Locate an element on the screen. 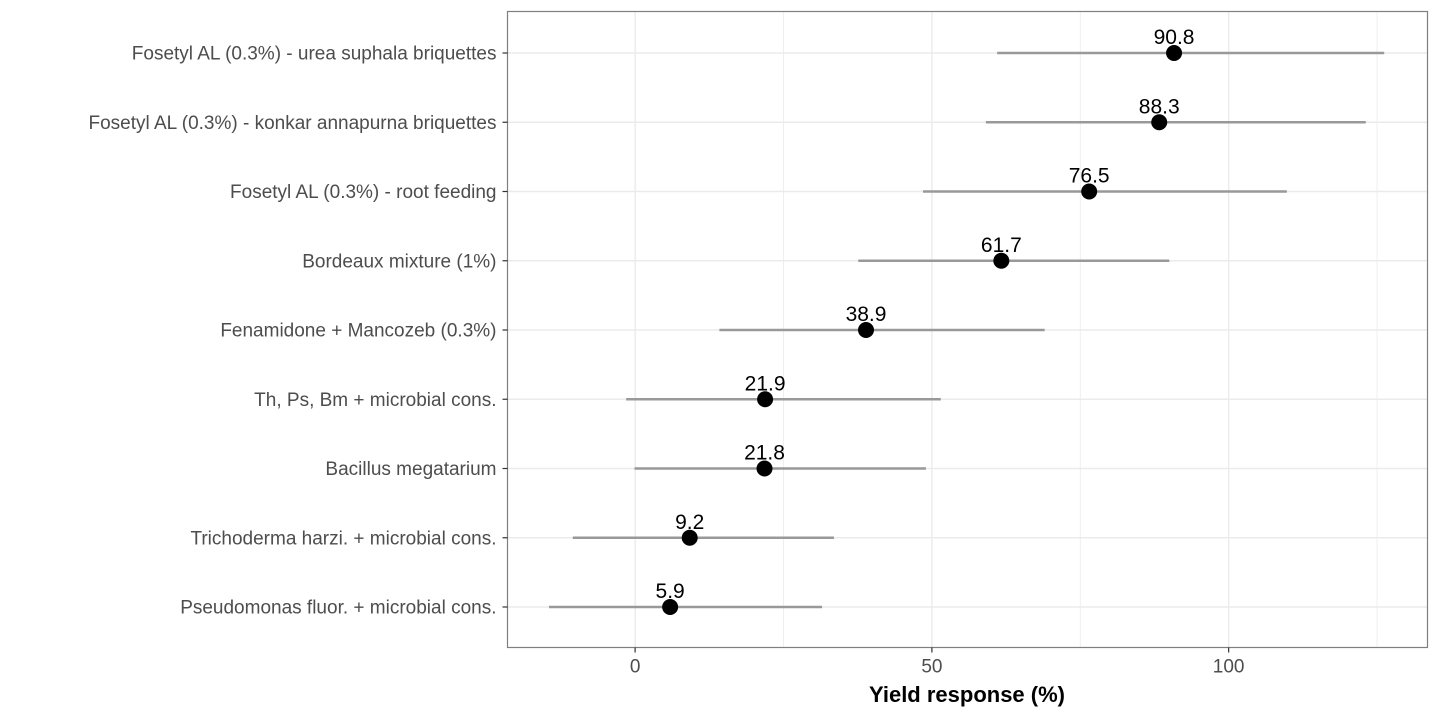  y-tick-label: Th, Ps, Bm + microbial cons. is located at coordinates (375, 400).